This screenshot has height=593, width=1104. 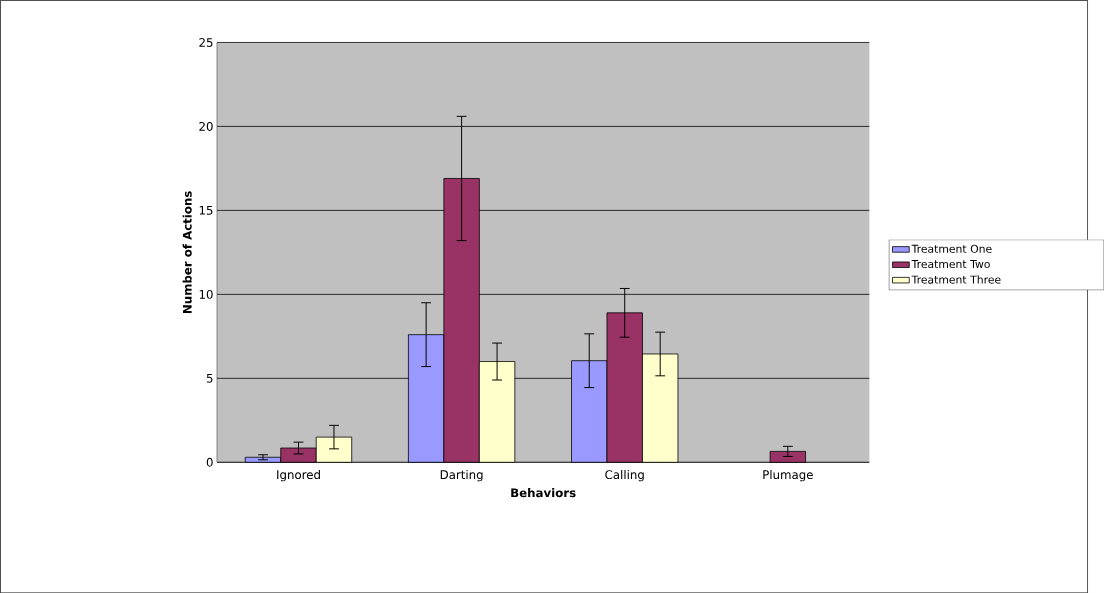 What do you see at coordinates (187, 252) in the screenshot?
I see `y-axis-title: Number of Actions` at bounding box center [187, 252].